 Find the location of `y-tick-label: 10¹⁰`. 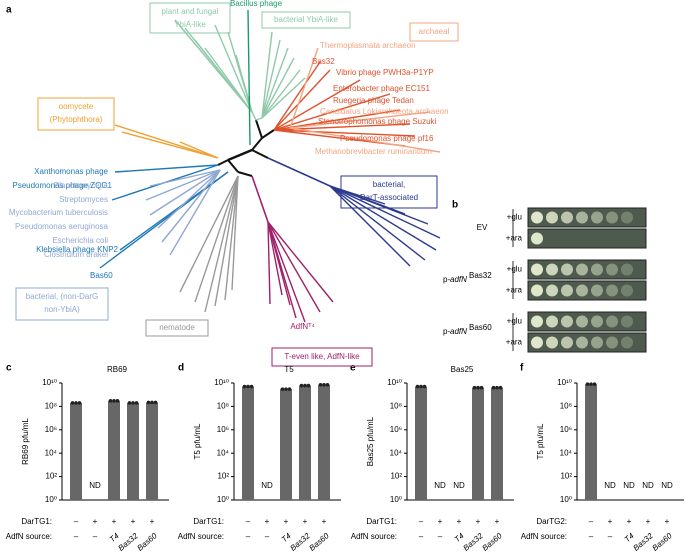

y-tick-label: 10¹⁰ is located at coordinates (564, 382).